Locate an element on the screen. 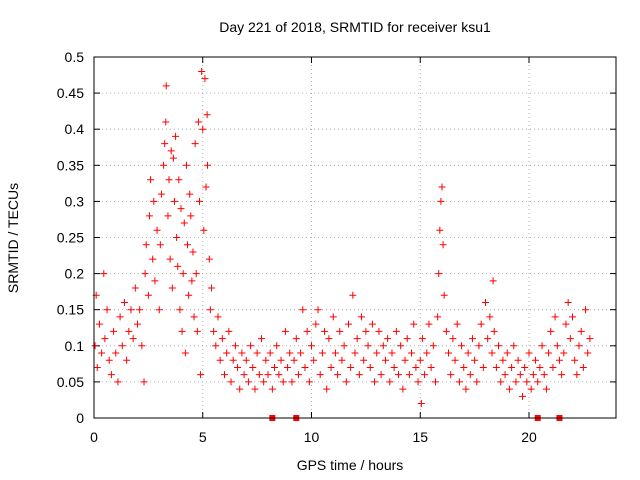 The height and width of the screenshot is (480, 640). y-tick-label: 0.1 is located at coordinates (75, 346).